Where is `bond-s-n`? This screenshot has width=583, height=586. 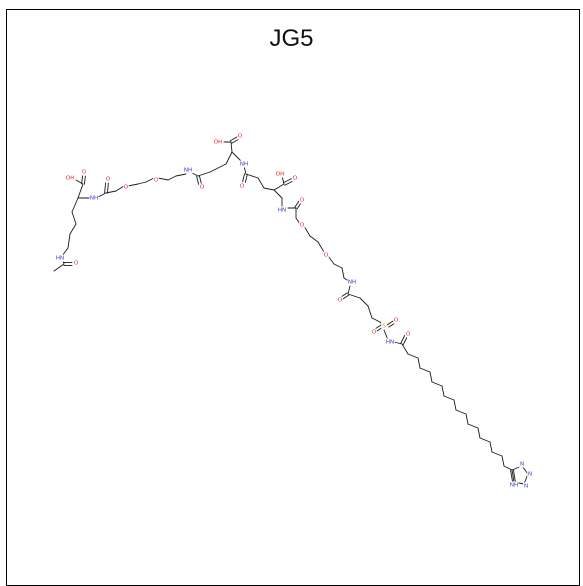
bond-s-n is located at coordinates (386, 335).